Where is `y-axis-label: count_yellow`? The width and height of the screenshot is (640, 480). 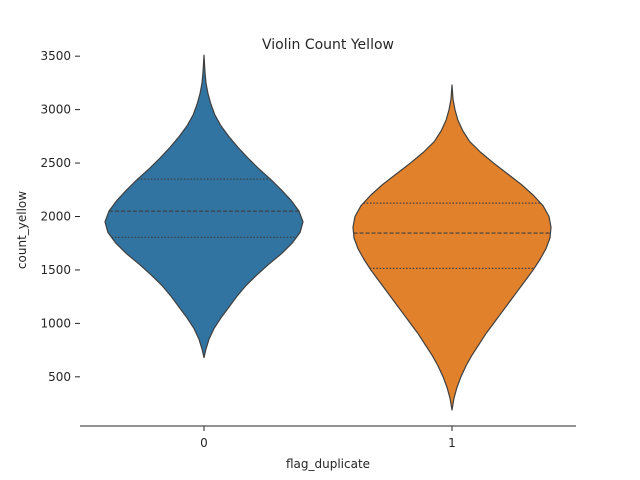
y-axis-label: count_yellow is located at coordinates (22, 230).